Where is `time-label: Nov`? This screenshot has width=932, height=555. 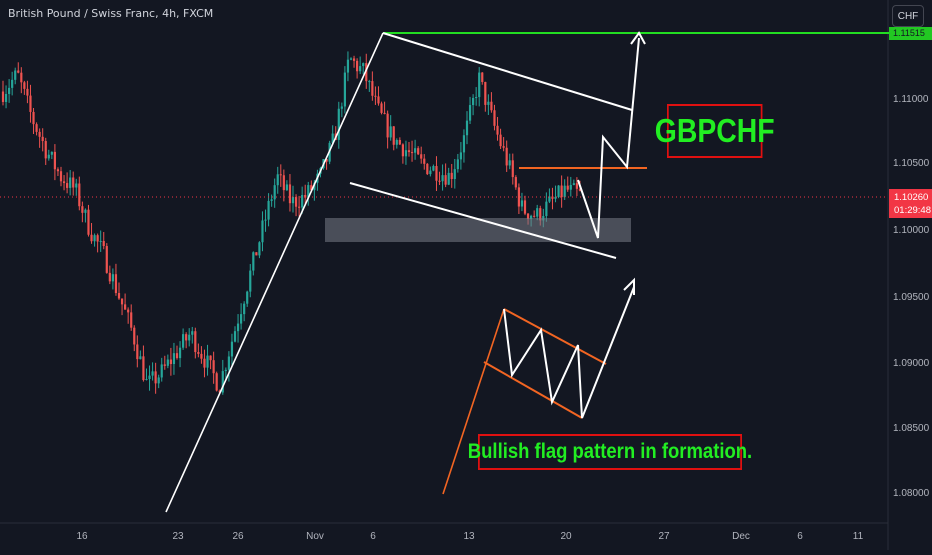
time-label: Nov is located at coordinates (315, 536).